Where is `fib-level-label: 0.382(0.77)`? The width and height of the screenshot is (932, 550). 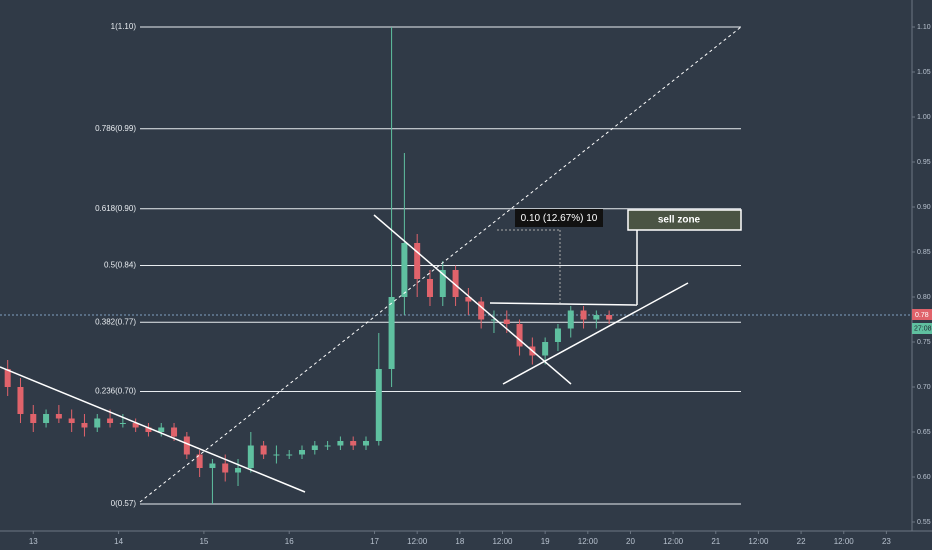 fib-level-label: 0.382(0.77) is located at coordinates (115, 321).